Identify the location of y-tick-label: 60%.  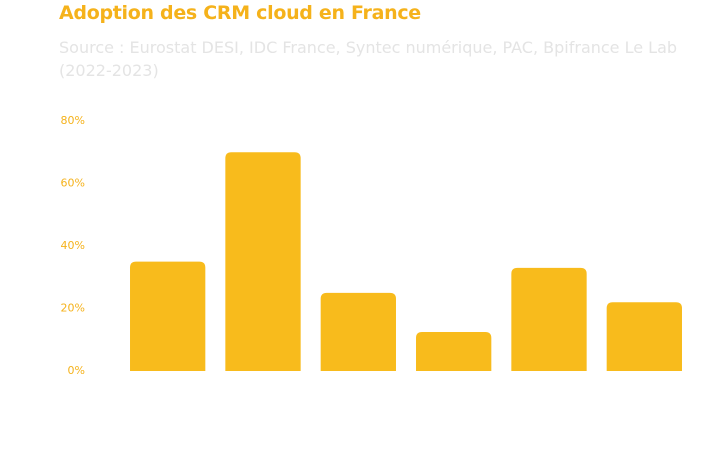
(73, 183).